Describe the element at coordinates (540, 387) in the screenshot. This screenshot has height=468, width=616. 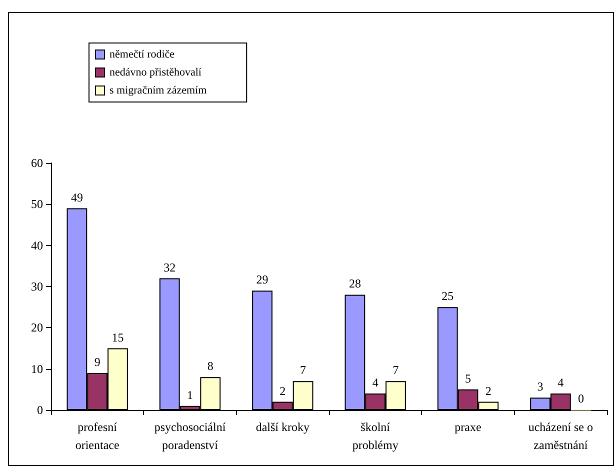
I see `data-label: 3` at that location.